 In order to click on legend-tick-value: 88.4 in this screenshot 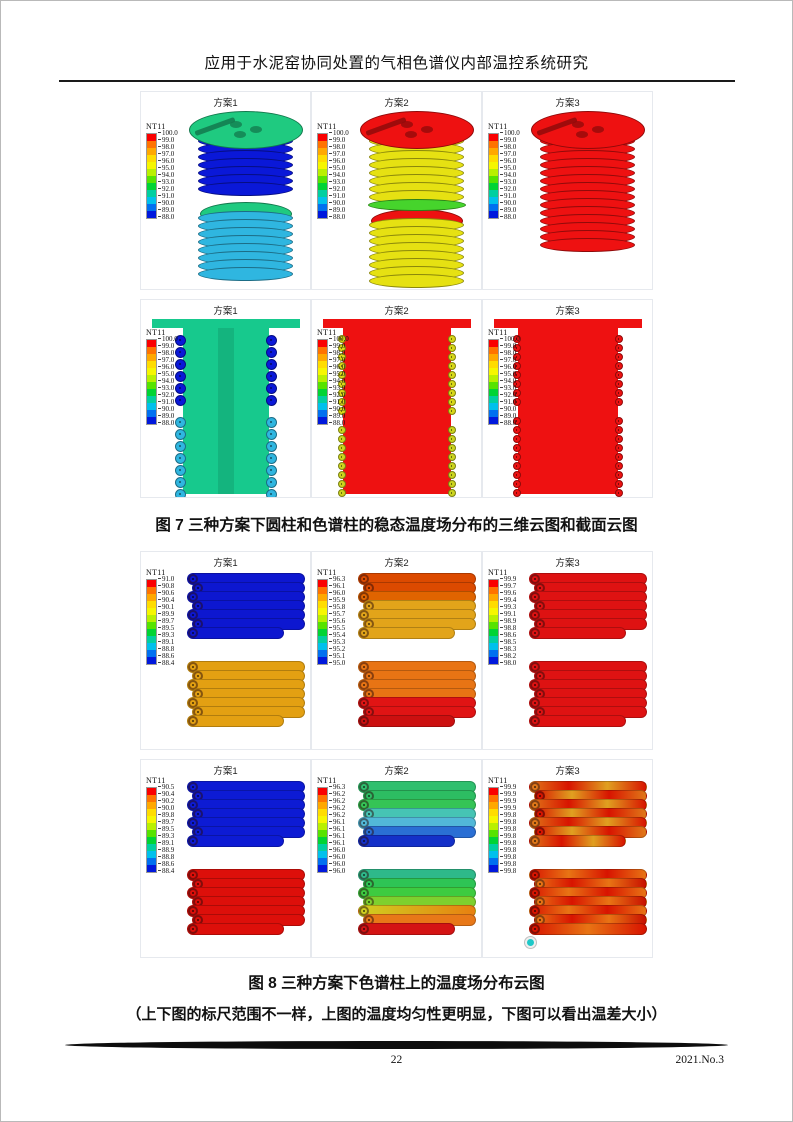, I will do `click(166, 871)`.